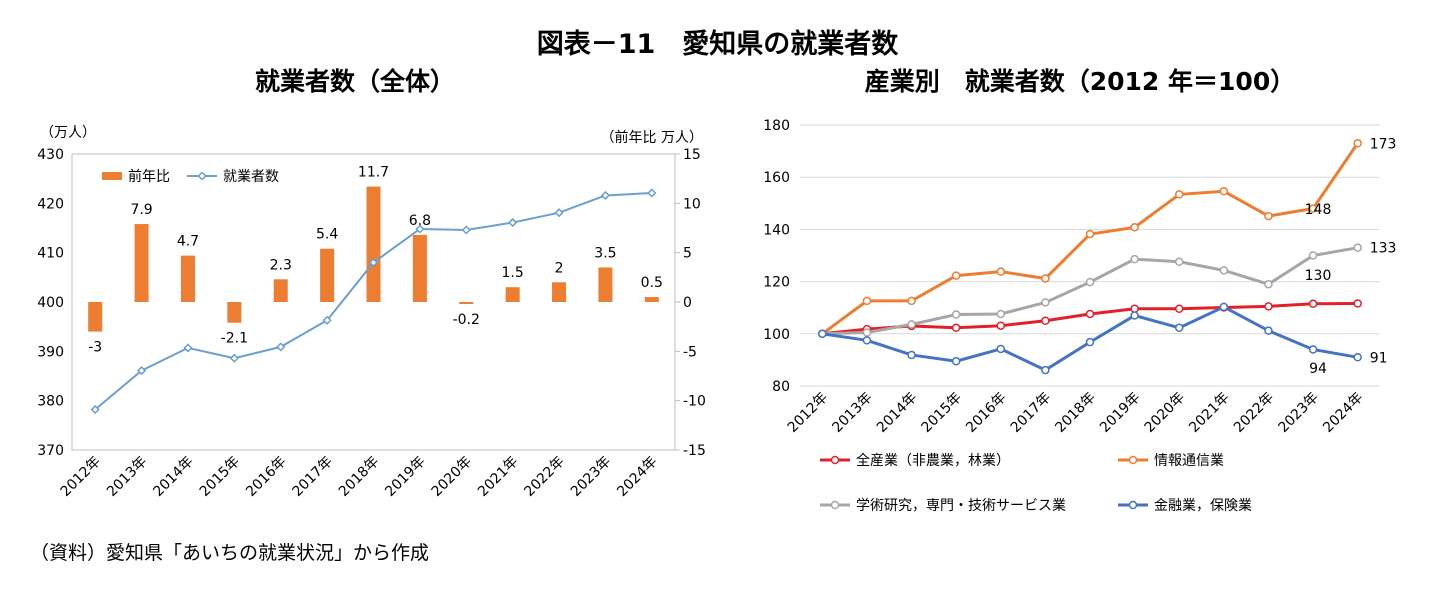  I want to click on y-tick-label: 80, so click(781, 387).